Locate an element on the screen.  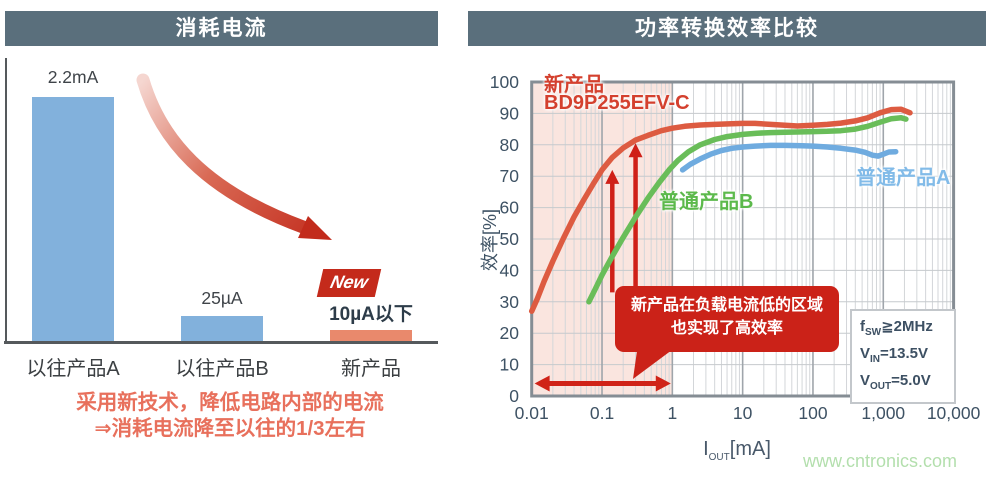
x-axis-title-sub: OUT is located at coordinates (719, 457).